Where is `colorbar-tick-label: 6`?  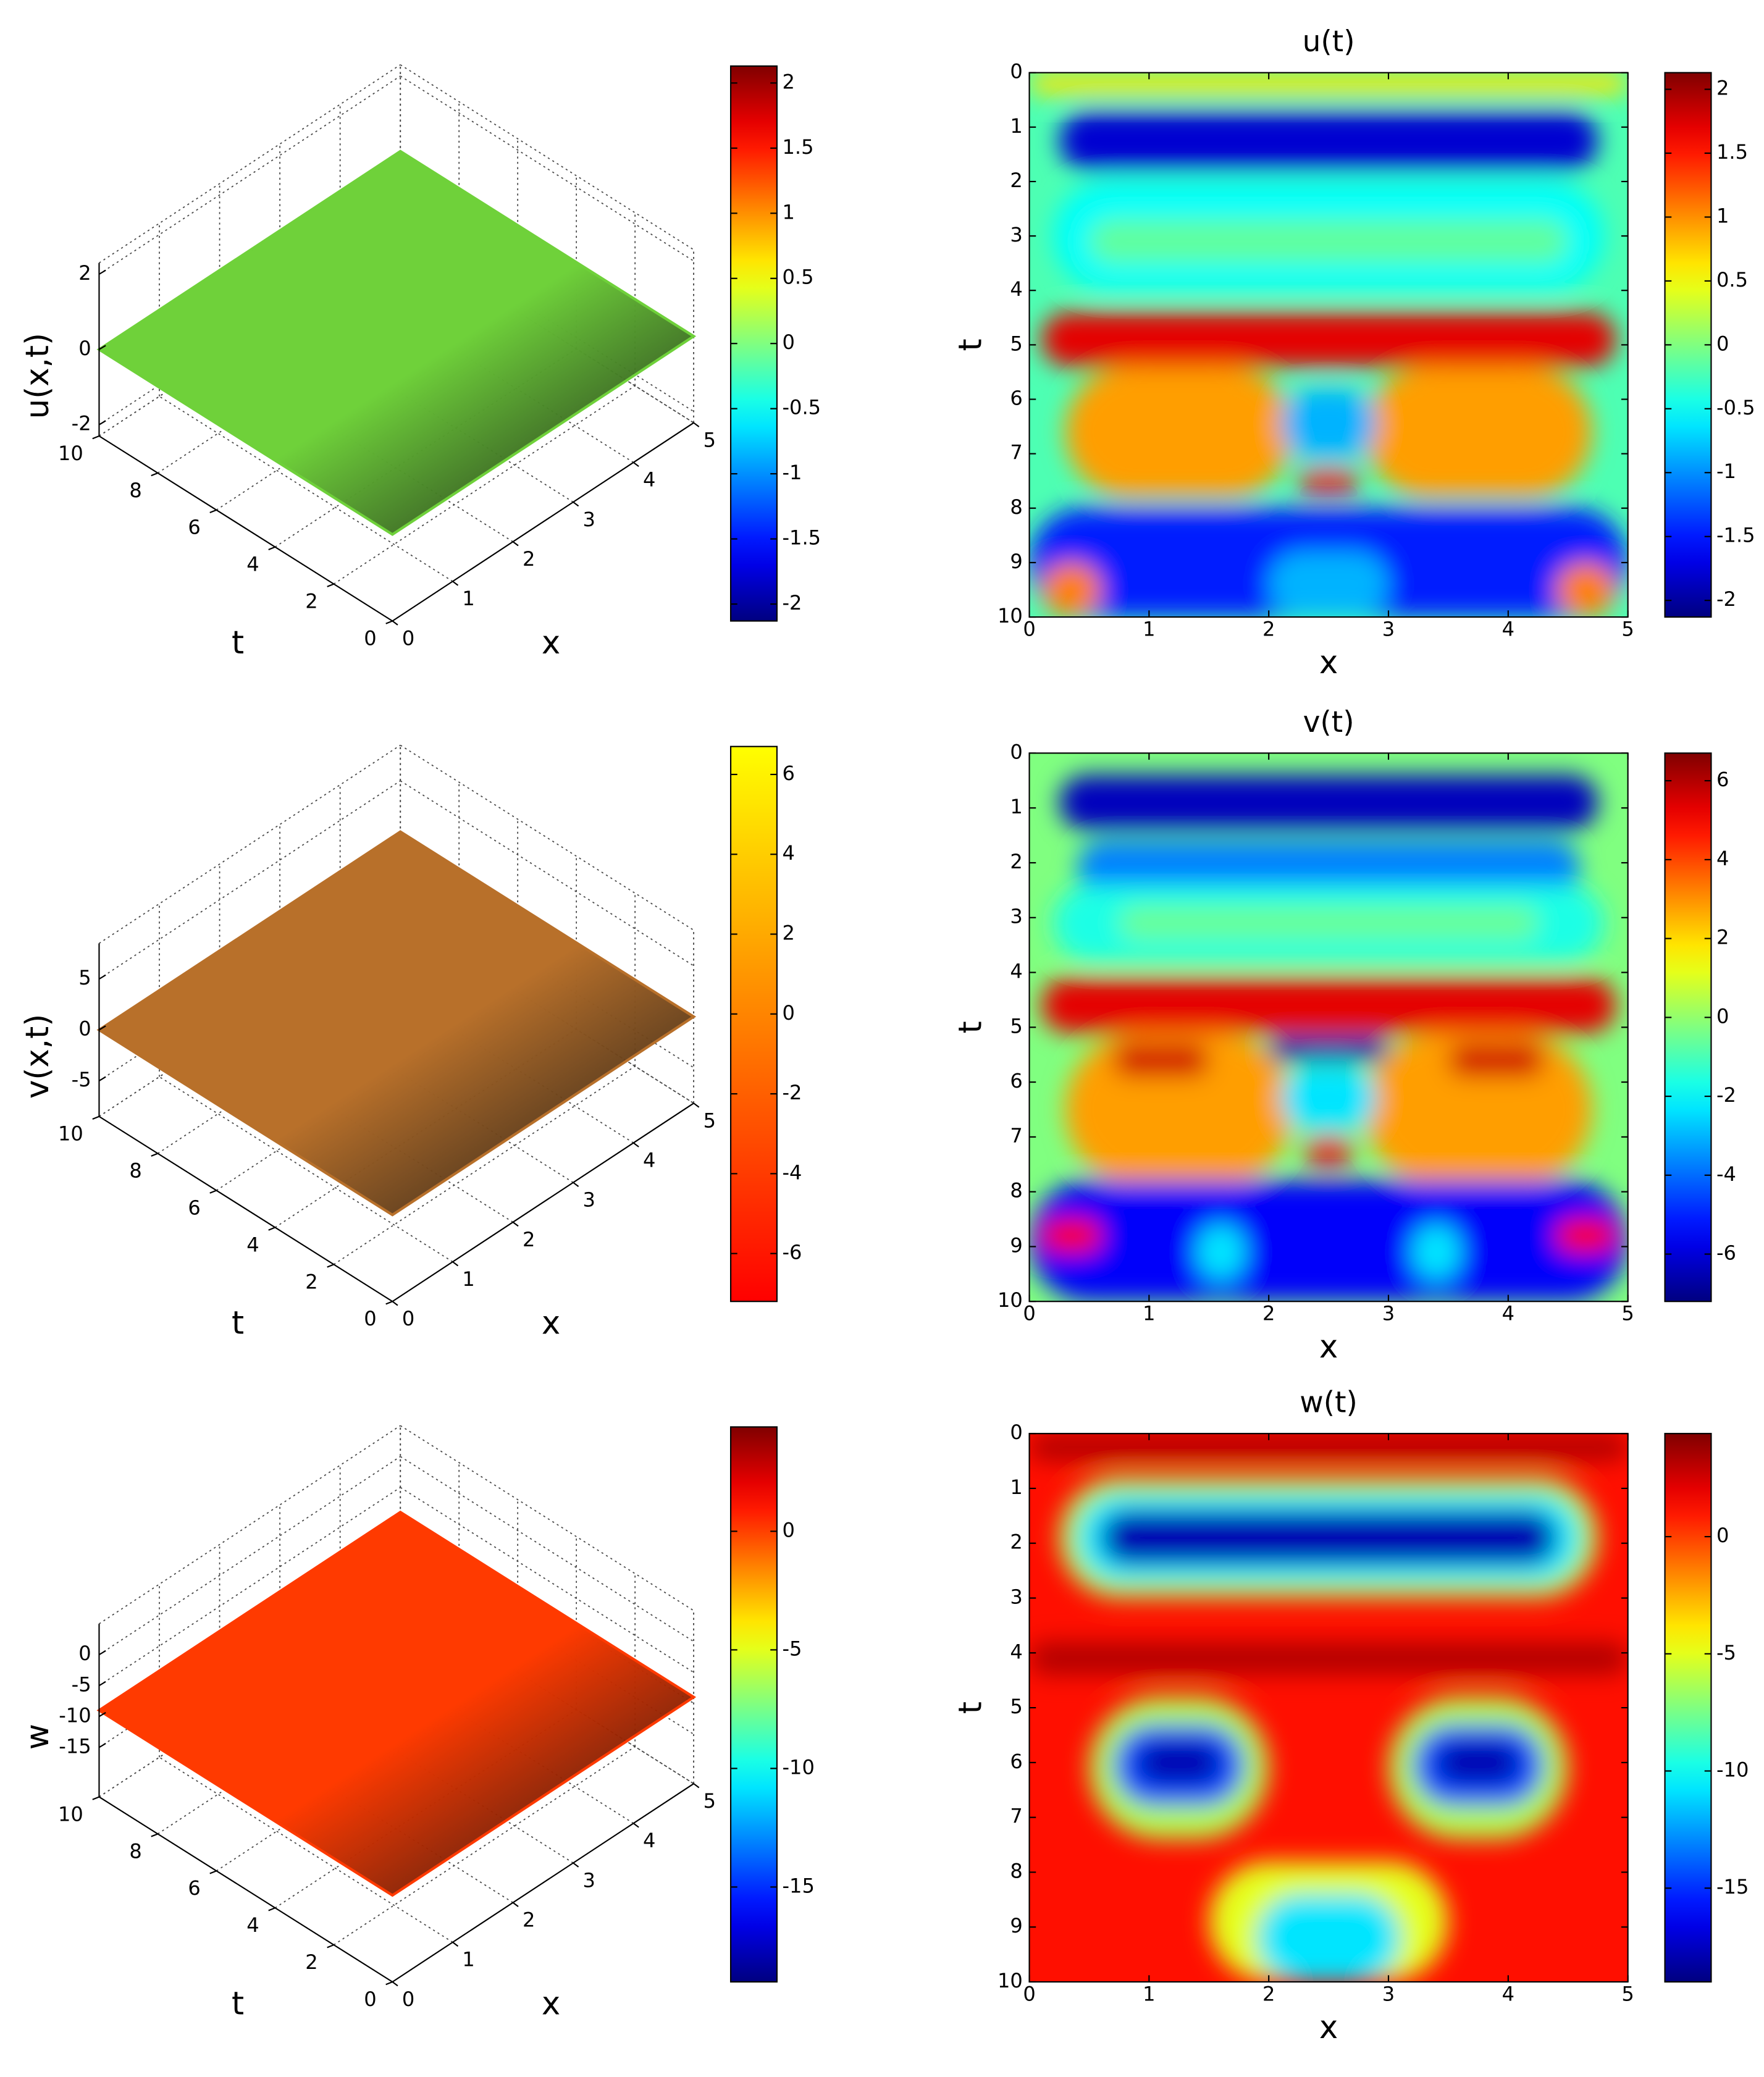
colorbar-tick-label: 6 is located at coordinates (788, 773).